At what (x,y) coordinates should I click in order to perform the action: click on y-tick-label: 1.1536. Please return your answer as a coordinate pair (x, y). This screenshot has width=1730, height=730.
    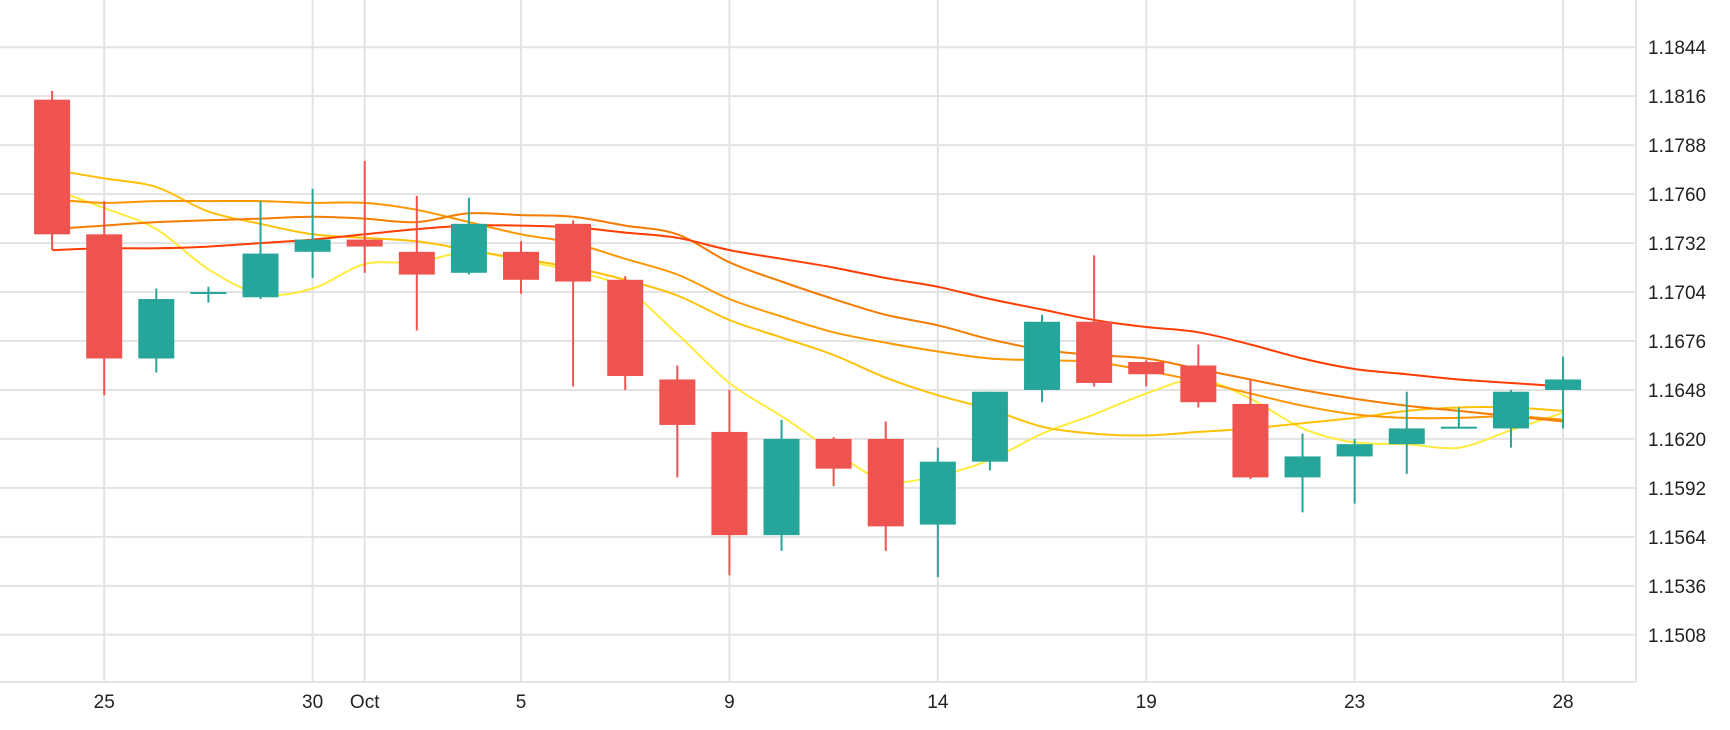
    Looking at the image, I should click on (1677, 587).